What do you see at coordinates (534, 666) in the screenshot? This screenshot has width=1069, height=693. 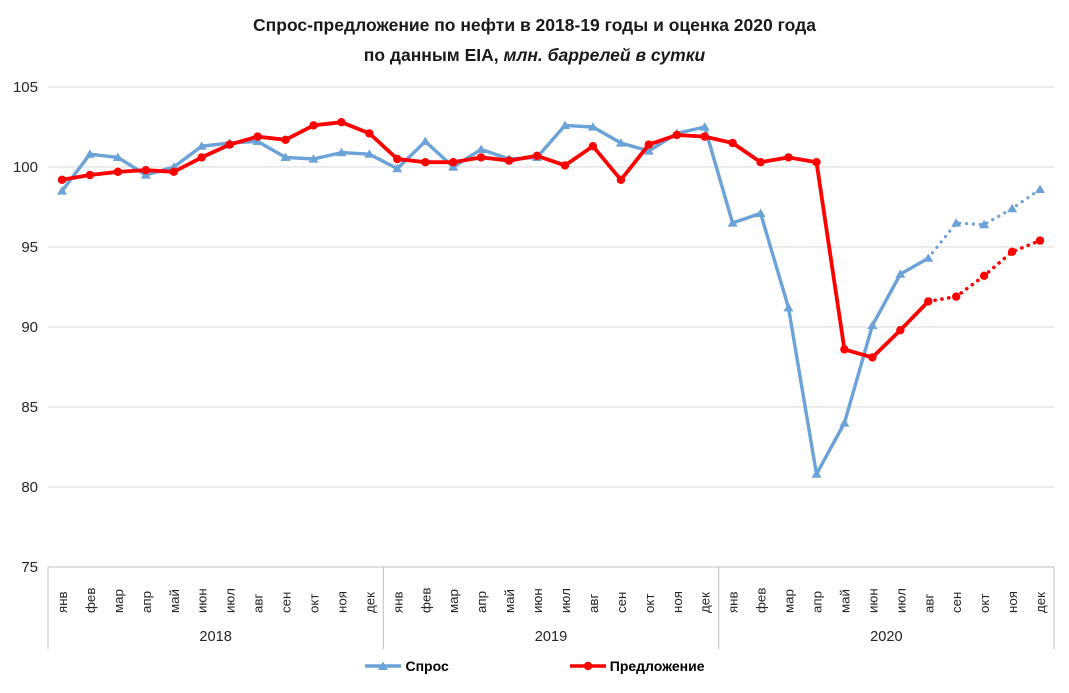 I see `chart-legend: Спрос Предложение` at bounding box center [534, 666].